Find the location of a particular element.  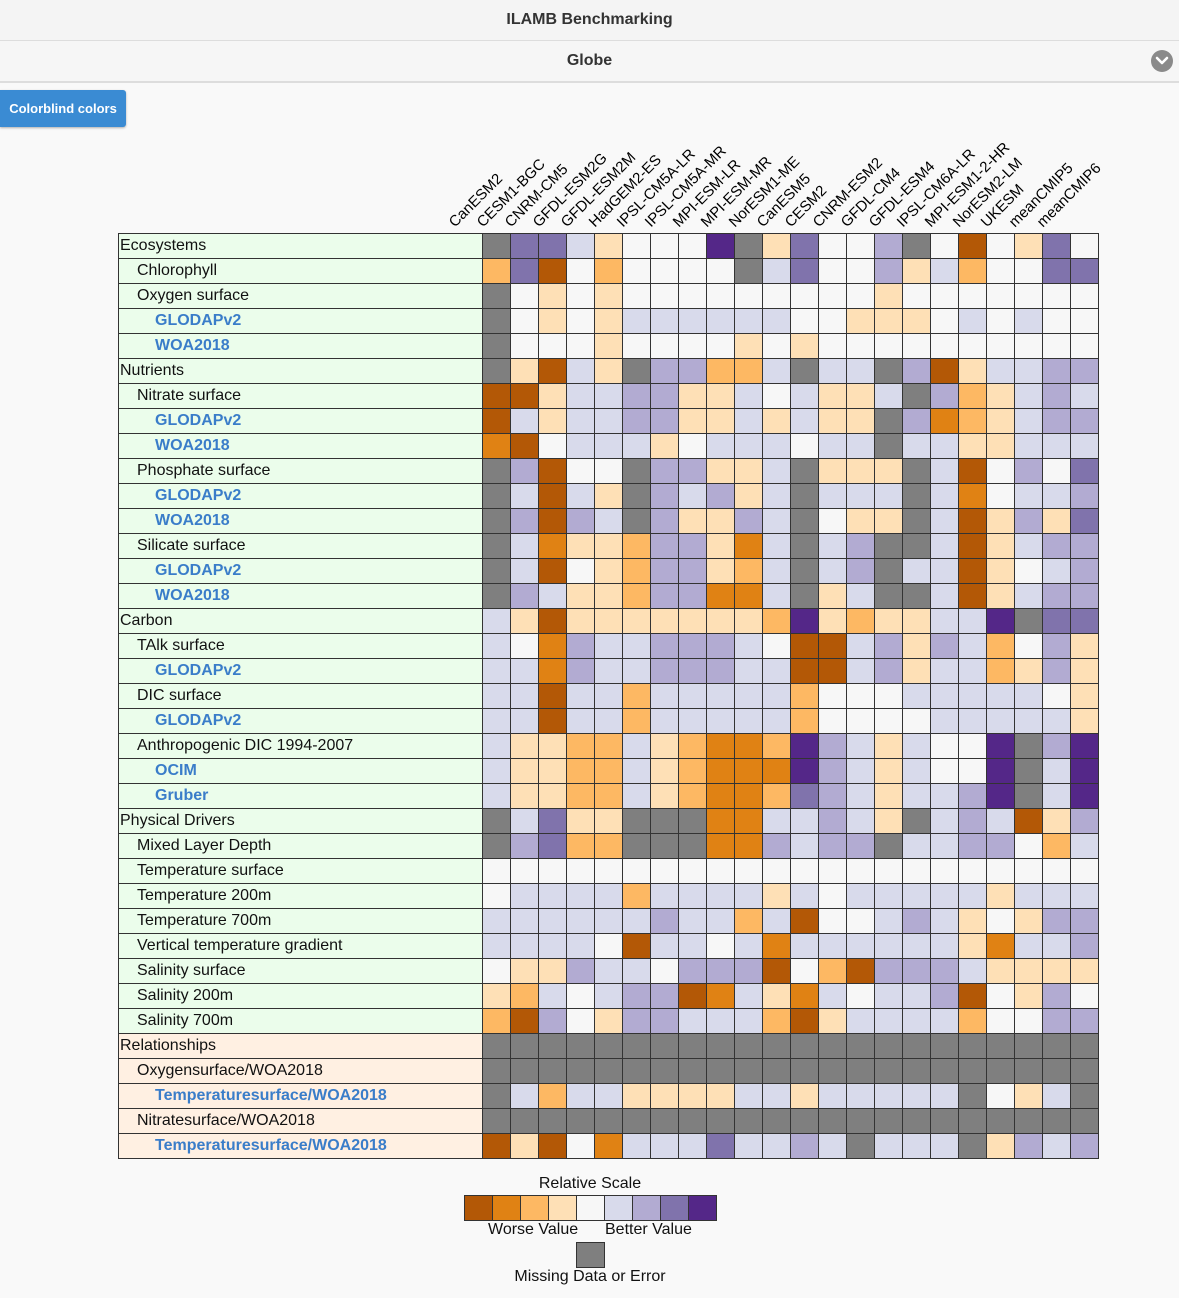

region-header: Globe is located at coordinates (589, 62).